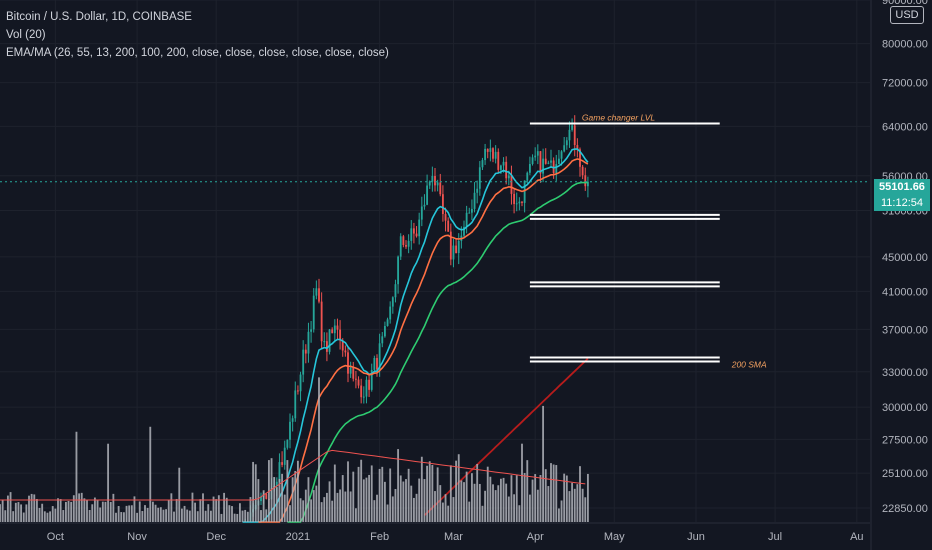 This screenshot has height=550, width=932. Describe the element at coordinates (905, 474) in the screenshot. I see `y-axis-tick-label: 25100.00` at that location.